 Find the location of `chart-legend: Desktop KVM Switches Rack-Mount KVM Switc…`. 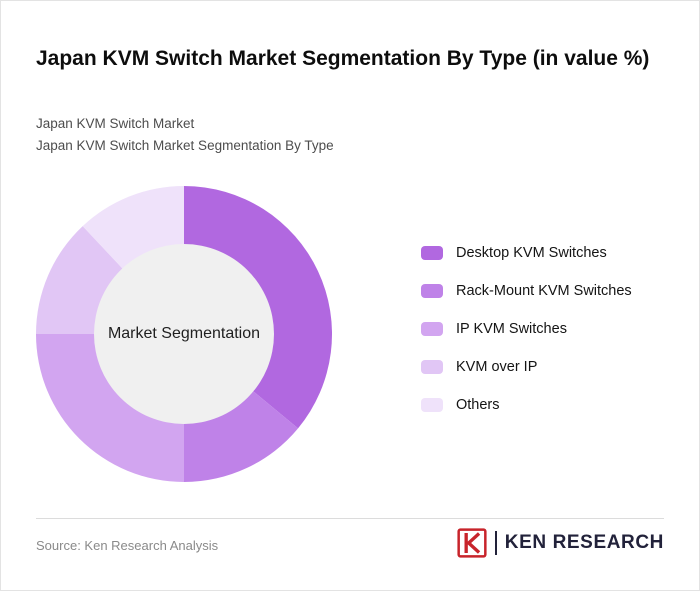

chart-legend: Desktop KVM Switches Rack-Mount KVM Switc… is located at coordinates (526, 336).